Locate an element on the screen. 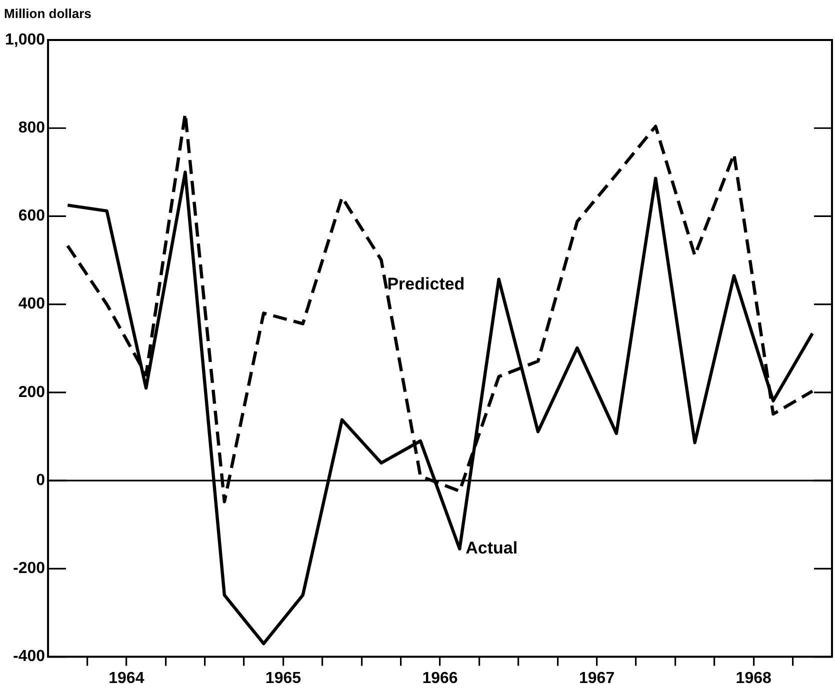  y-axis-title: Million dollars is located at coordinates (48, 13).